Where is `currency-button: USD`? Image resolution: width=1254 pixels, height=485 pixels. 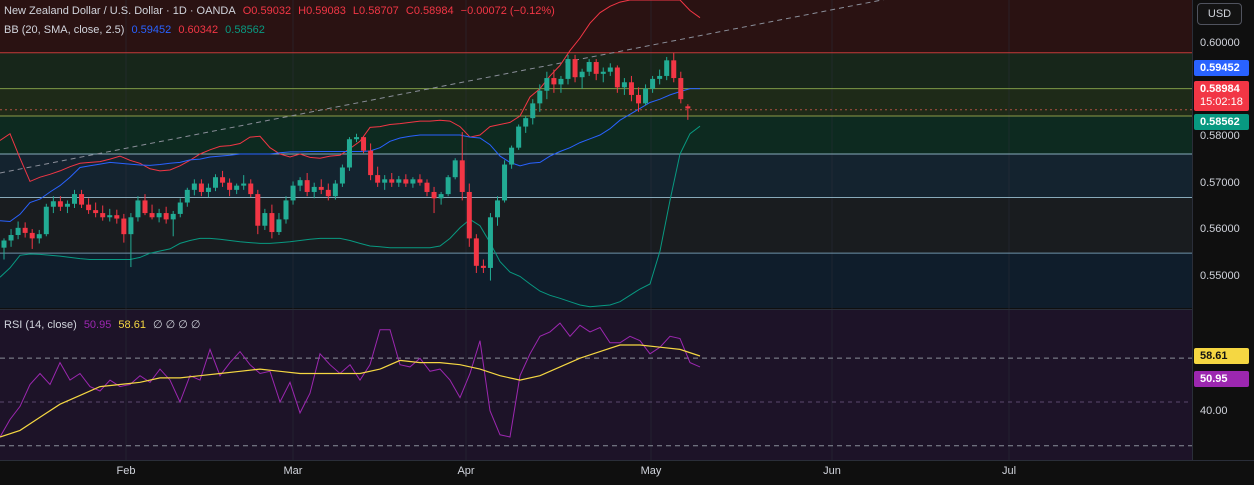
currency-button: USD is located at coordinates (1219, 14).